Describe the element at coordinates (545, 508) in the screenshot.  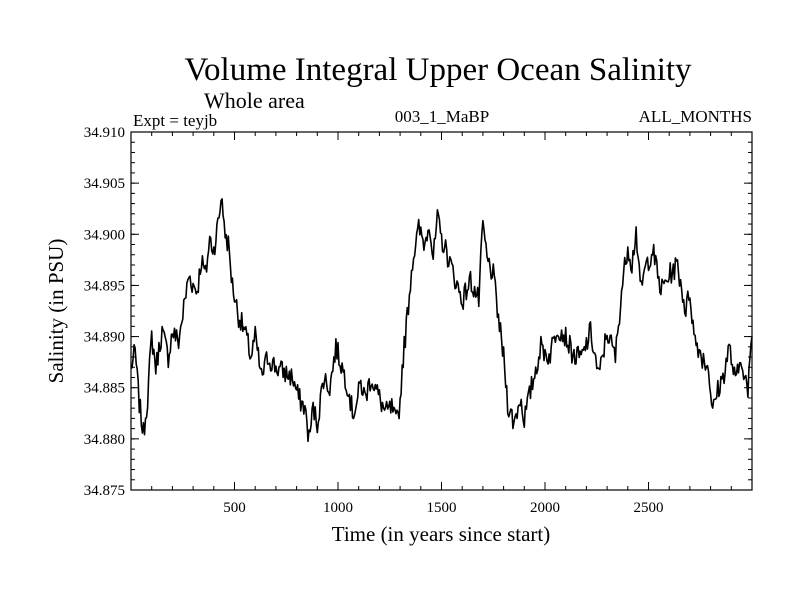
I see `x-tick-label: 2000` at that location.